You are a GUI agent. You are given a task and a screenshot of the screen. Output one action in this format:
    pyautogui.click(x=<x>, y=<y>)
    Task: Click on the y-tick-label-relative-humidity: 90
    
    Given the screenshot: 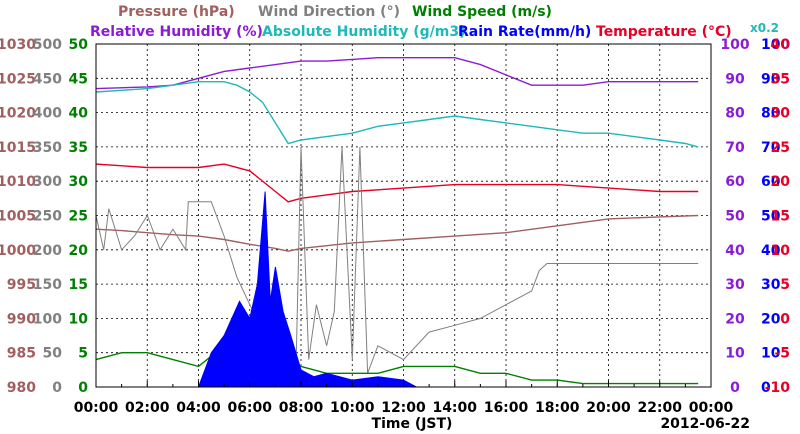 What is the action you would take?
    pyautogui.click(x=735, y=79)
    